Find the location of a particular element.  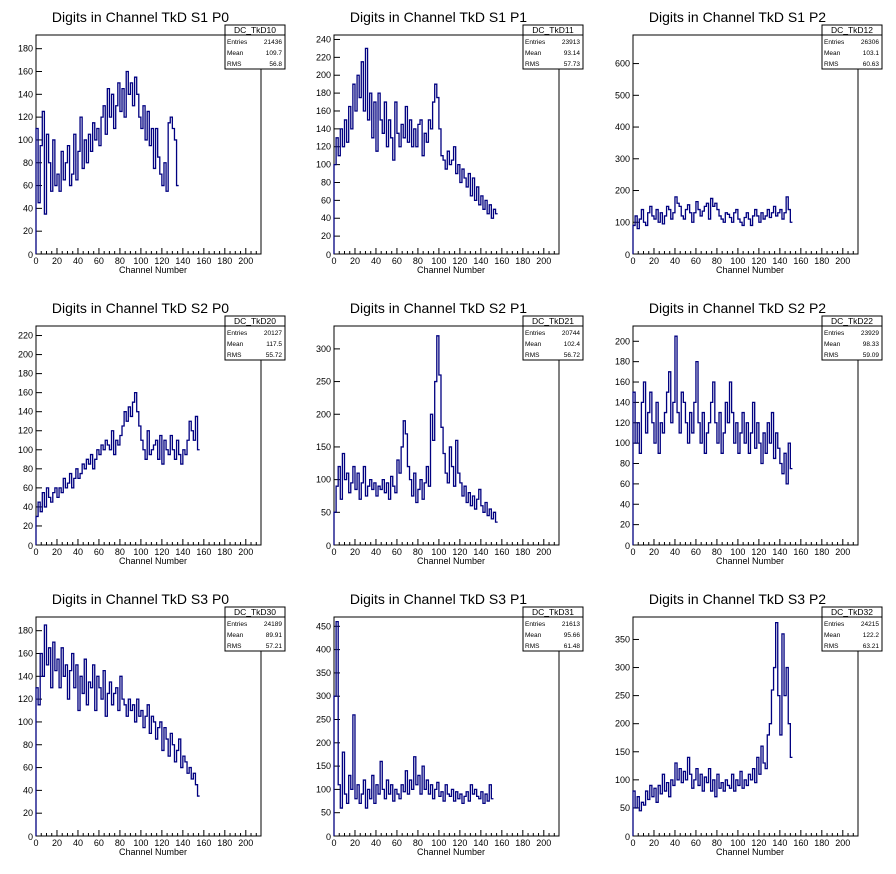

stats-box: DC_TkD30 Entries 24189 Mean 89.91 RMS 57.21 is located at coordinates (255, 629).